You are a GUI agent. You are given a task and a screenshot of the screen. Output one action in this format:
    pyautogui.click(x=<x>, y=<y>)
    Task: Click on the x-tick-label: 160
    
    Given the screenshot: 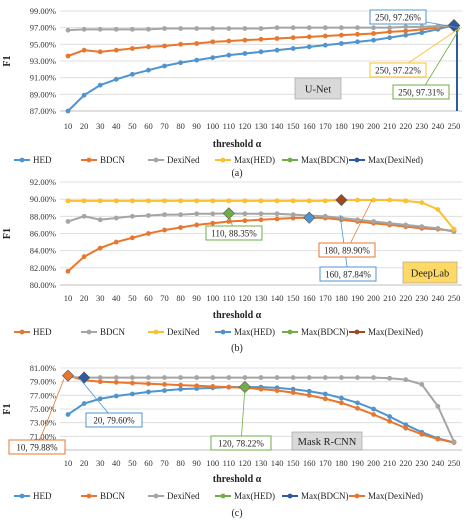 What is the action you would take?
    pyautogui.click(x=309, y=126)
    